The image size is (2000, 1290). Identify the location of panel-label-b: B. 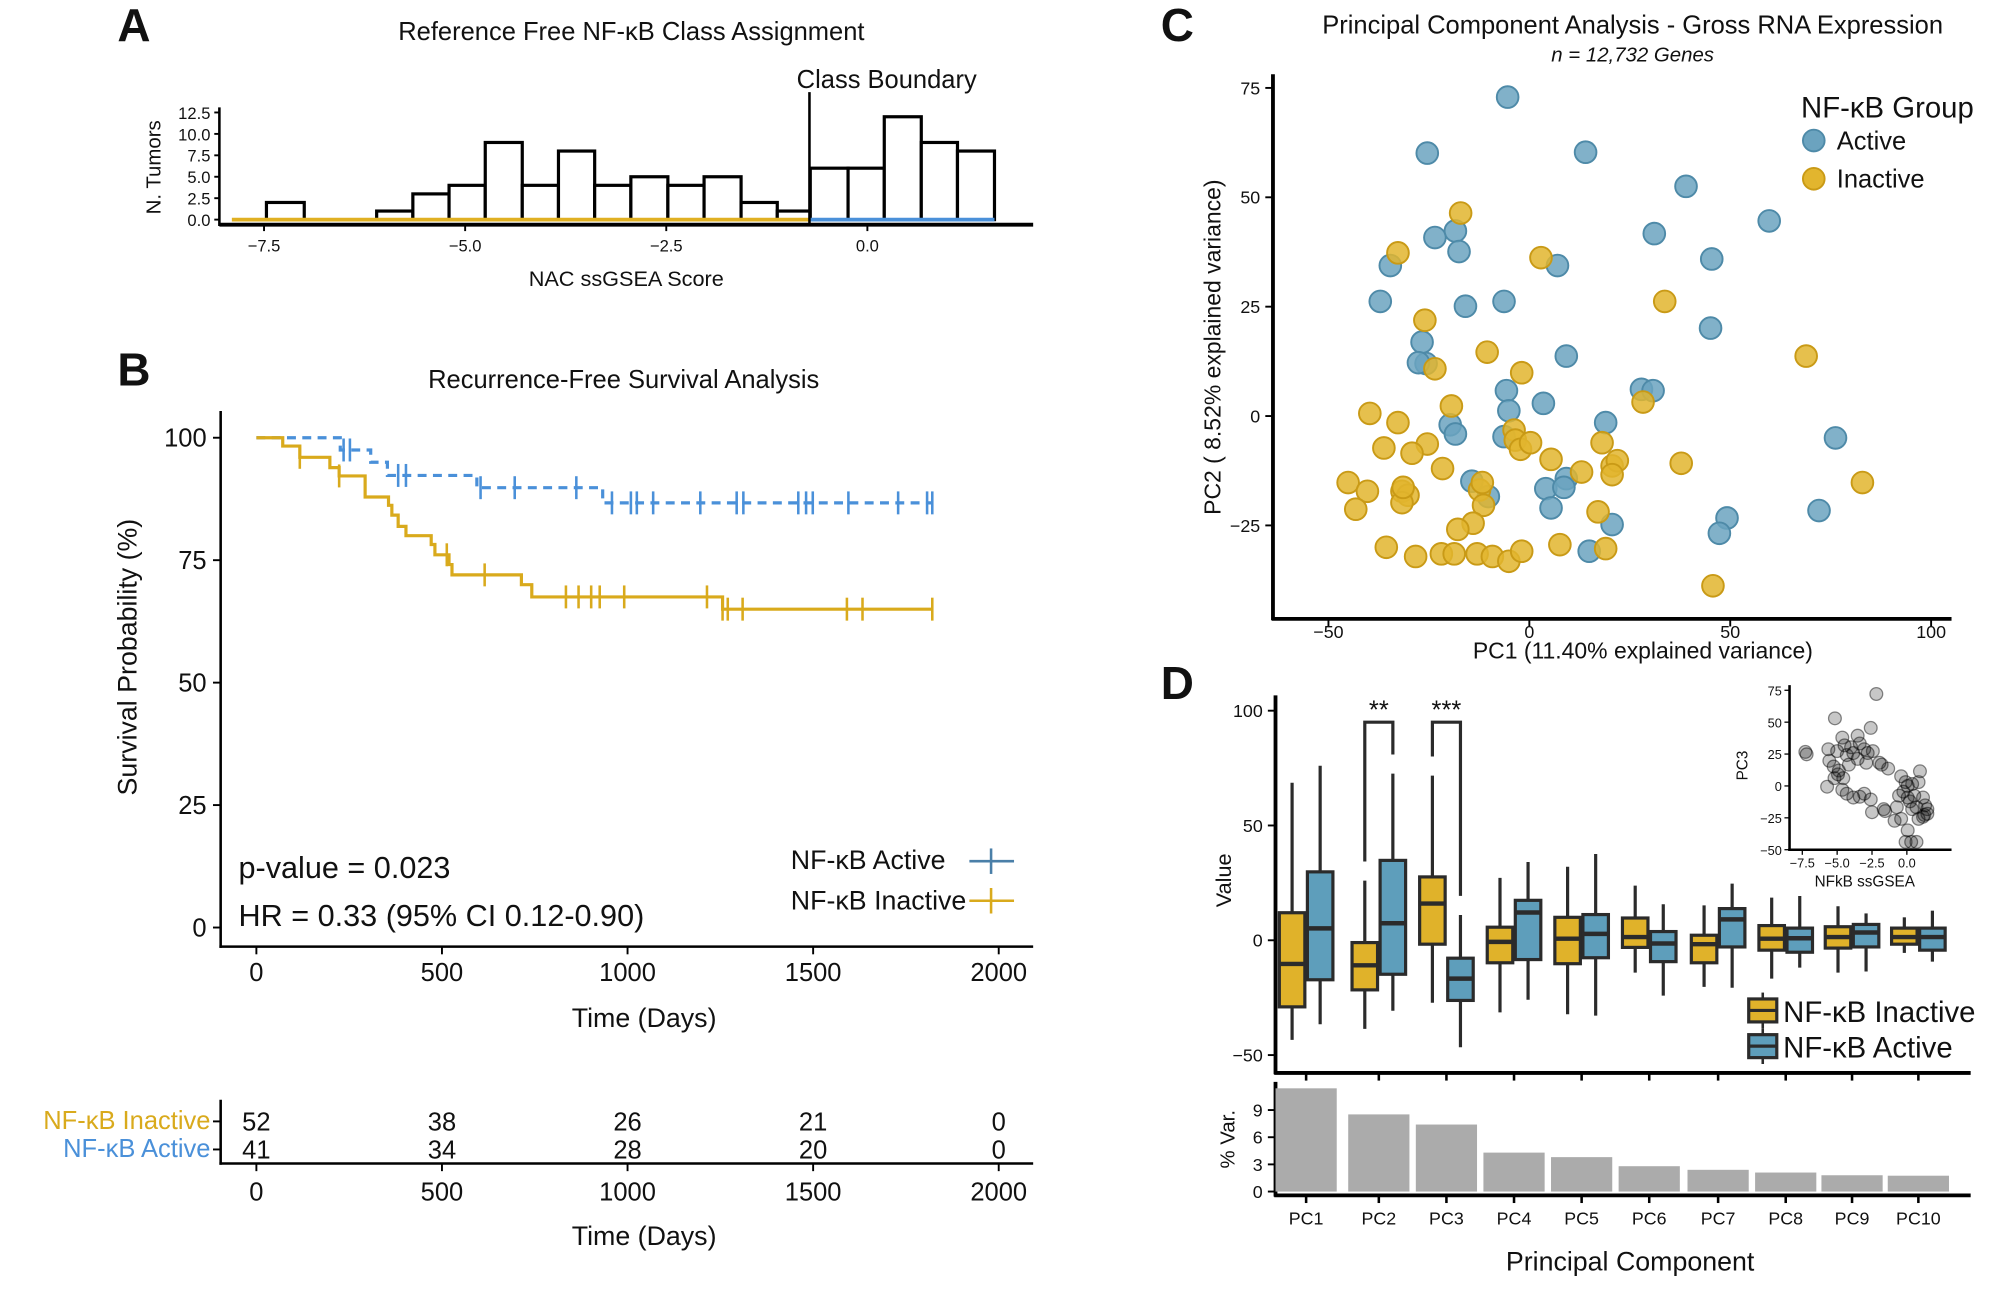
(133, 369).